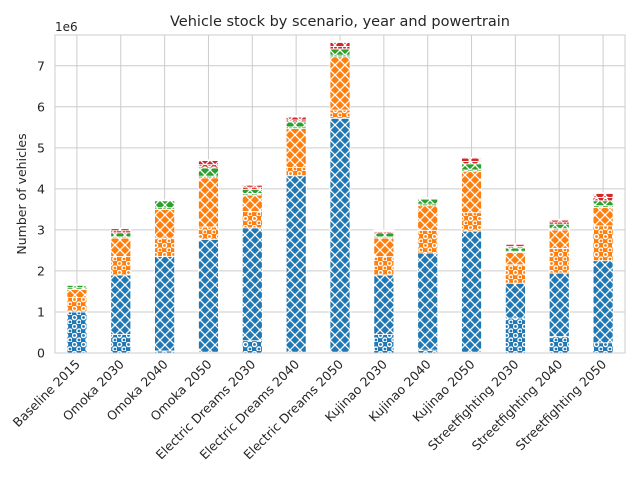 The height and width of the screenshot is (484, 640). What do you see at coordinates (41, 106) in the screenshot?
I see `y-tick-label: 6` at bounding box center [41, 106].